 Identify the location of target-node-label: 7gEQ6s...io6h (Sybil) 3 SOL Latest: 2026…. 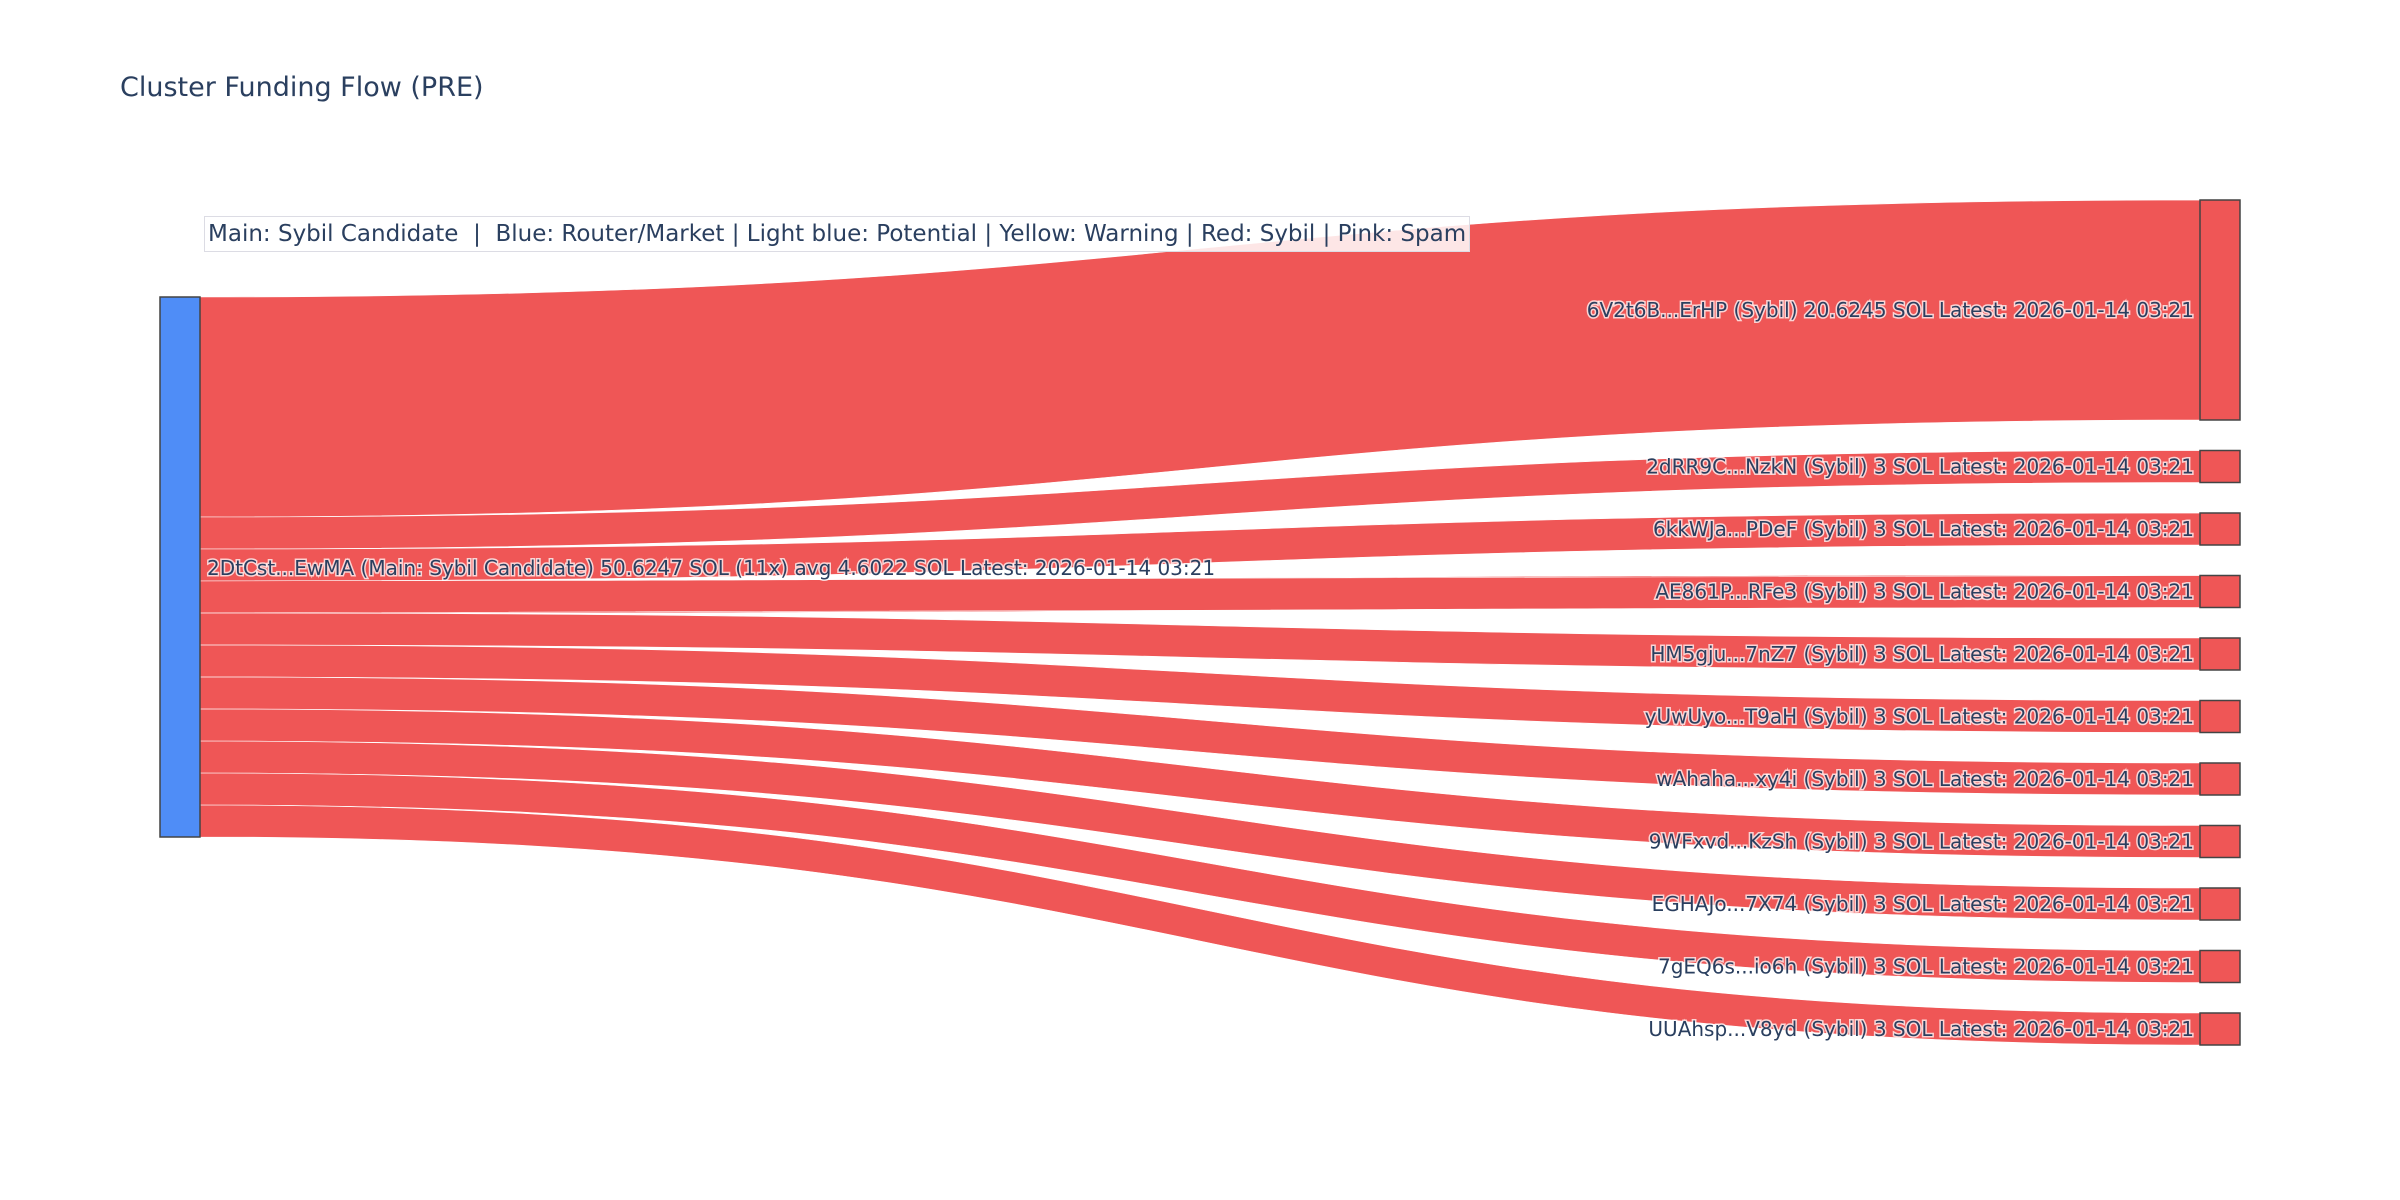
(1926, 966).